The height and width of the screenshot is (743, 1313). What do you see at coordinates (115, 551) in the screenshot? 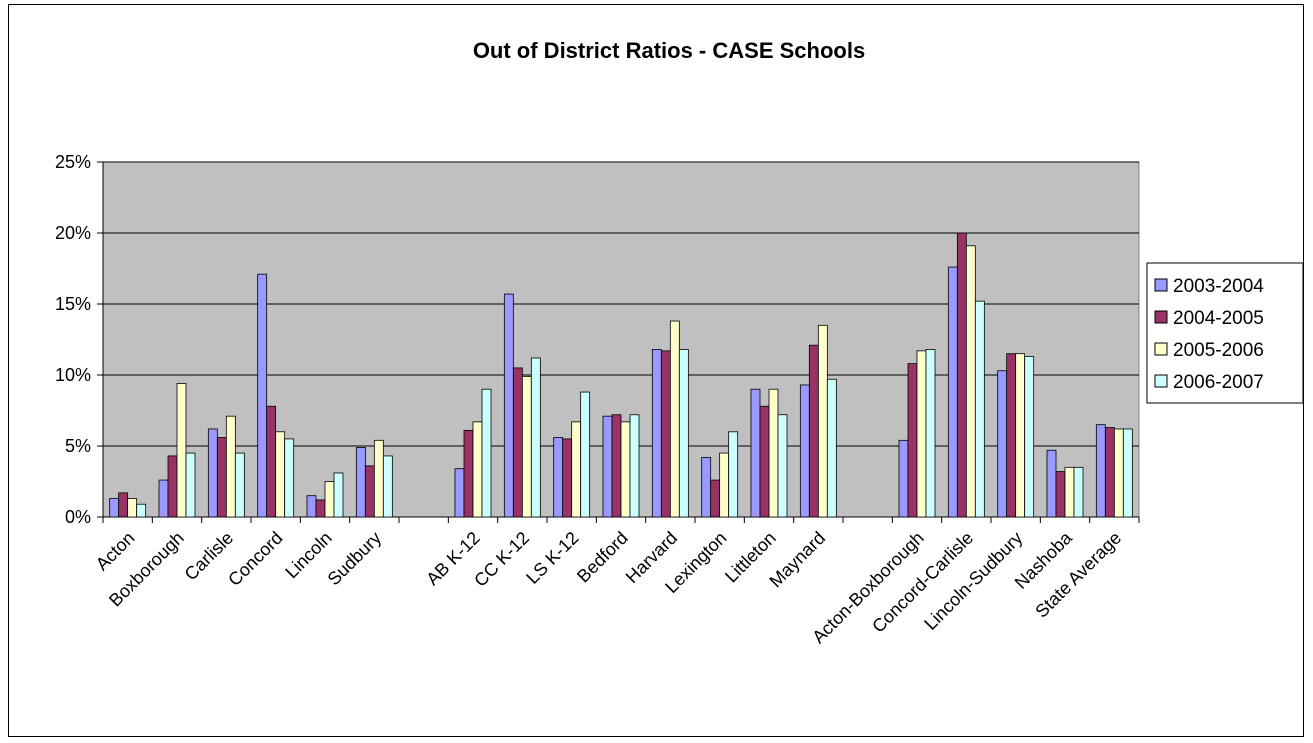
I see `x-category-label: Acton` at bounding box center [115, 551].